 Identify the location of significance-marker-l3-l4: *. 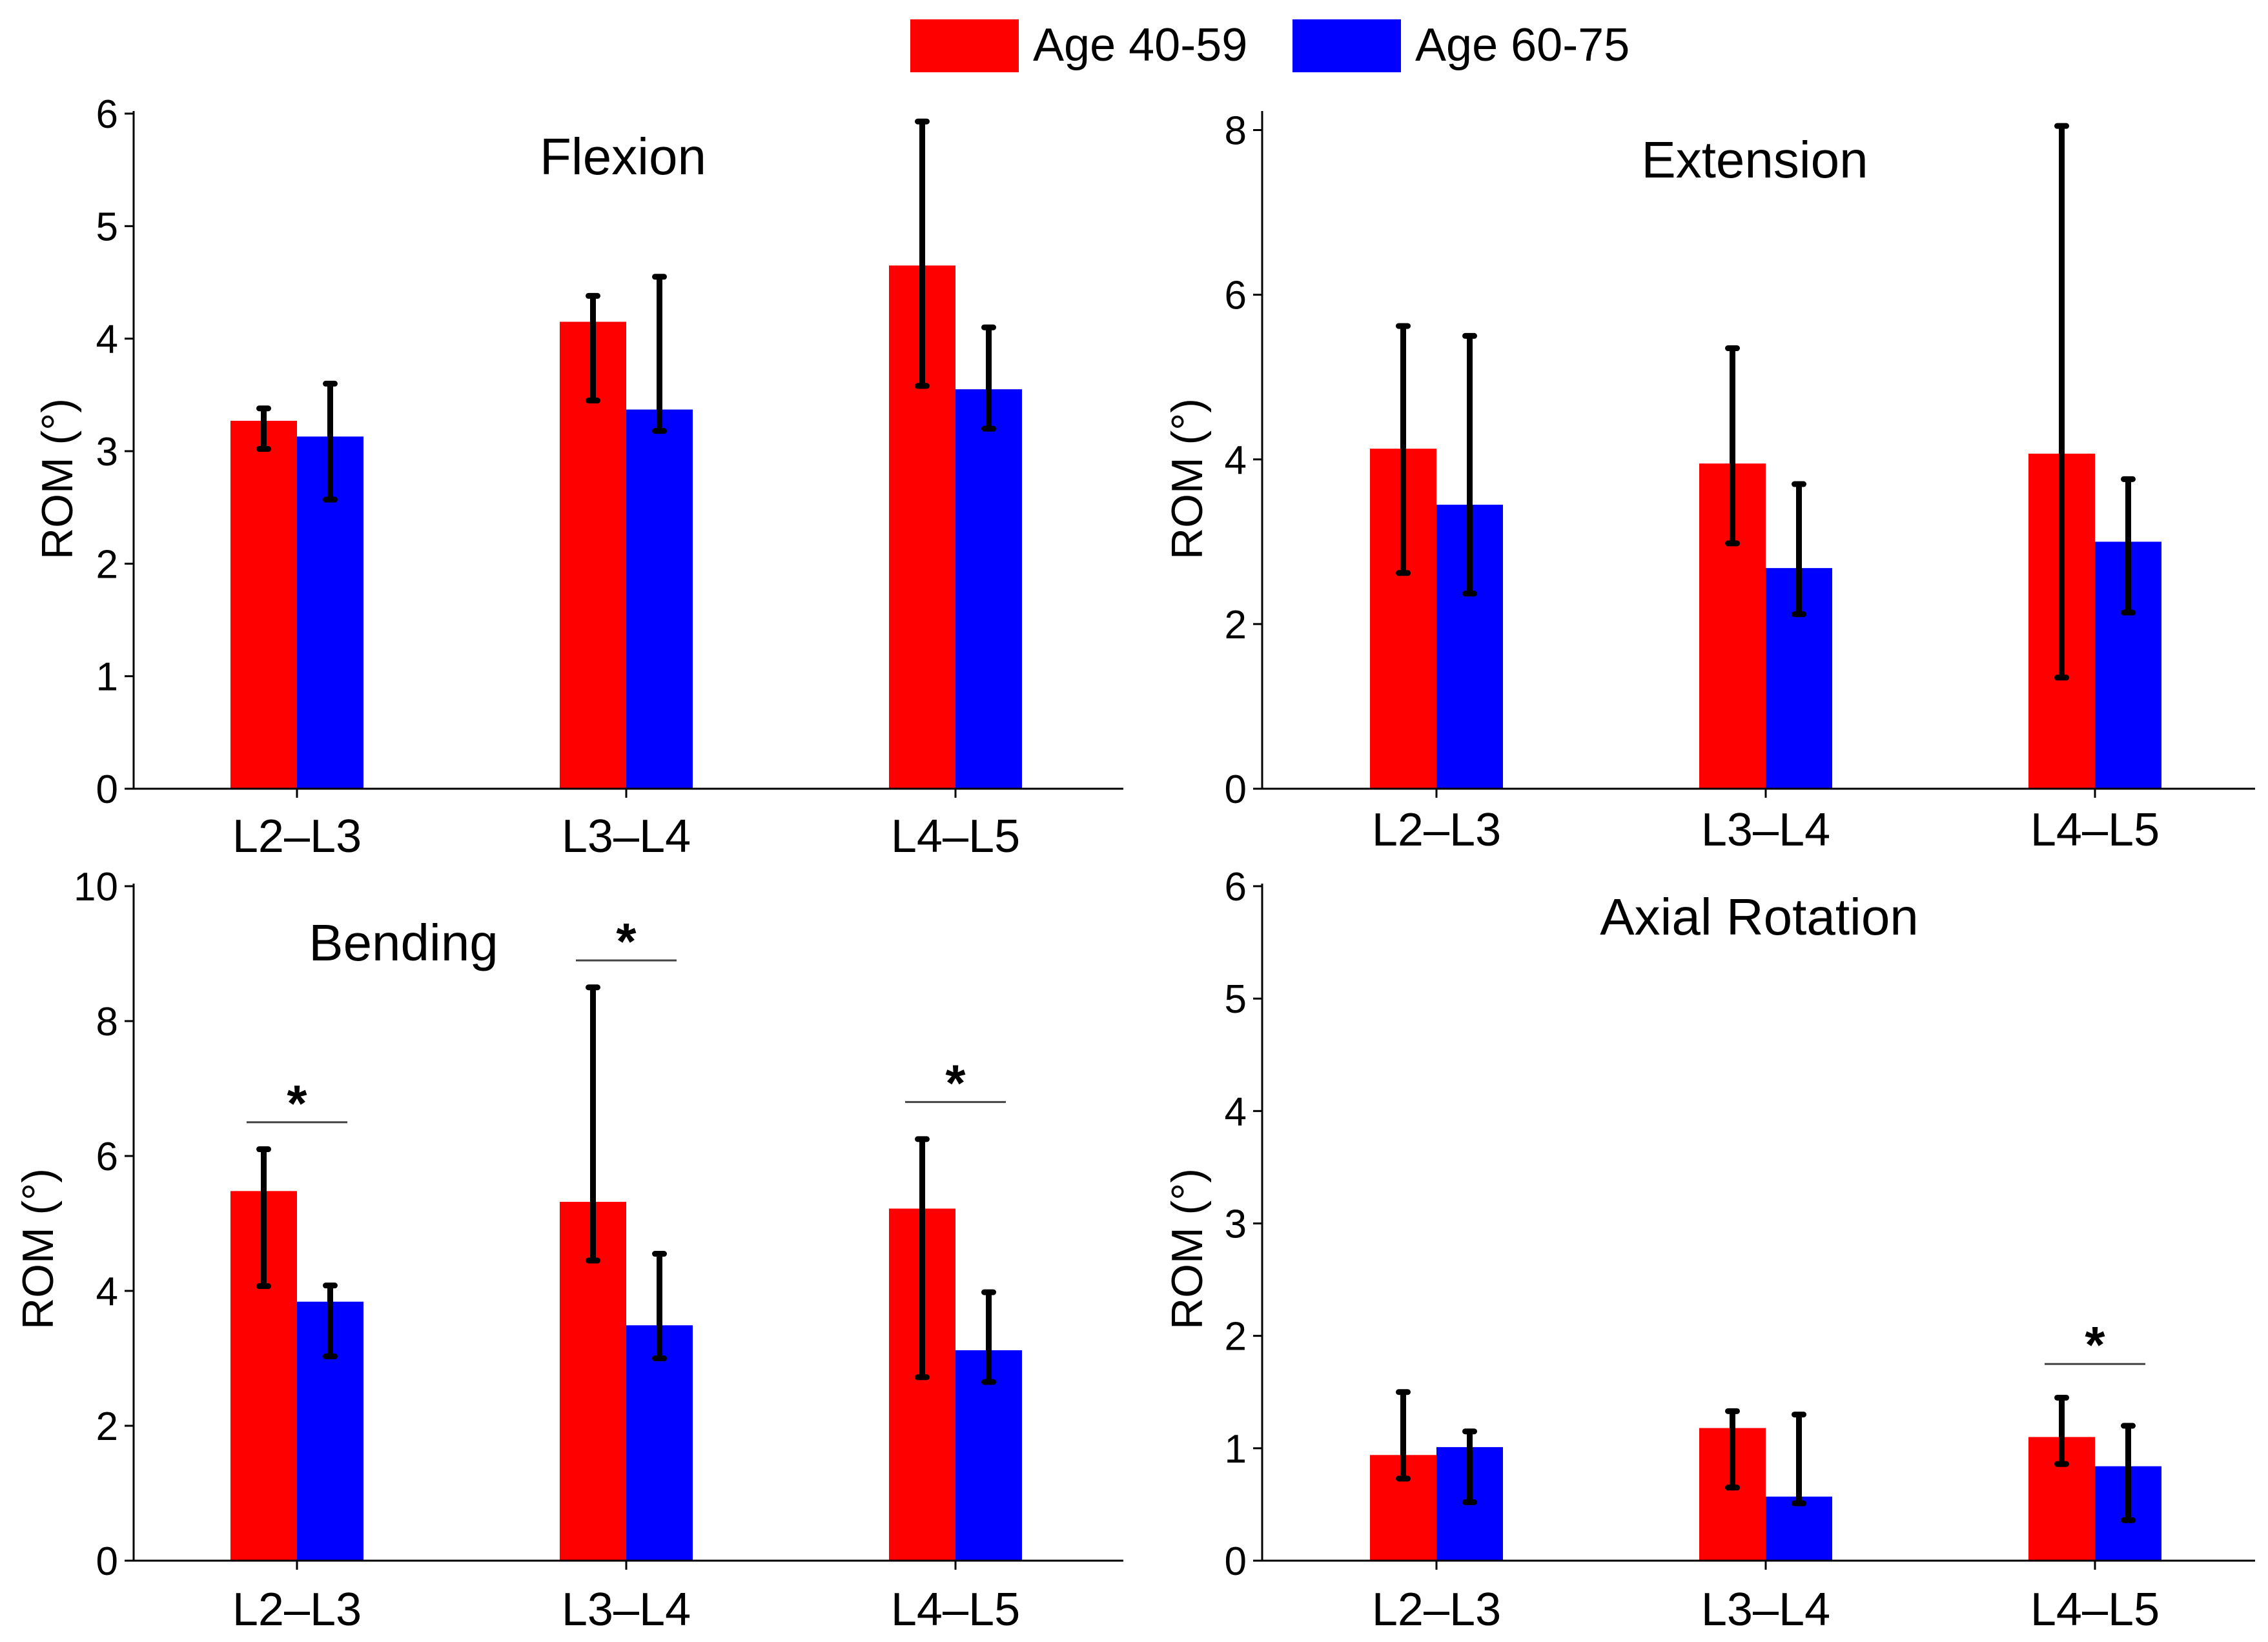
(626, 941).